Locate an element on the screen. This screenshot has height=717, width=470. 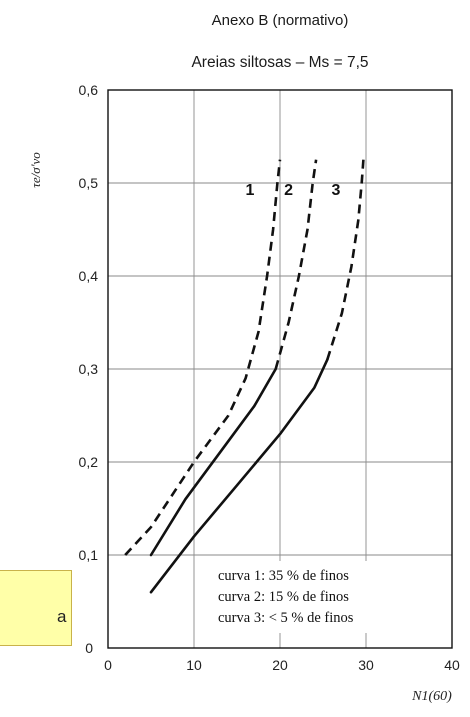
curve-2-dashed is located at coordinates (296, 264).